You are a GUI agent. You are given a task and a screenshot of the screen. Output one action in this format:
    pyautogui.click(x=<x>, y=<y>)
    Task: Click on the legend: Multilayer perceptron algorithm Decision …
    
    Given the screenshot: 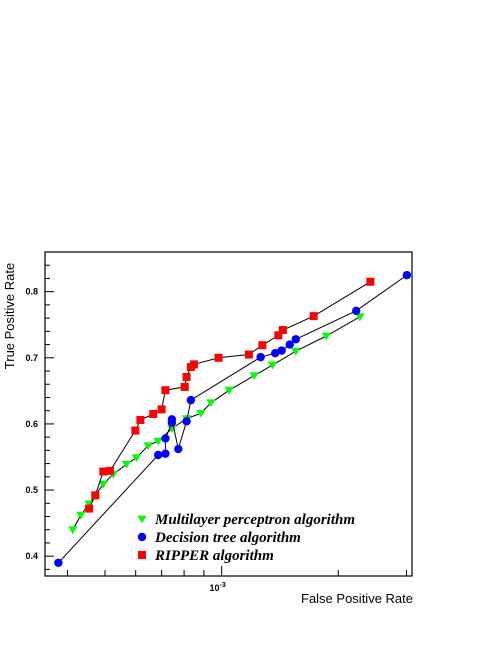 What is the action you would take?
    pyautogui.click(x=246, y=538)
    